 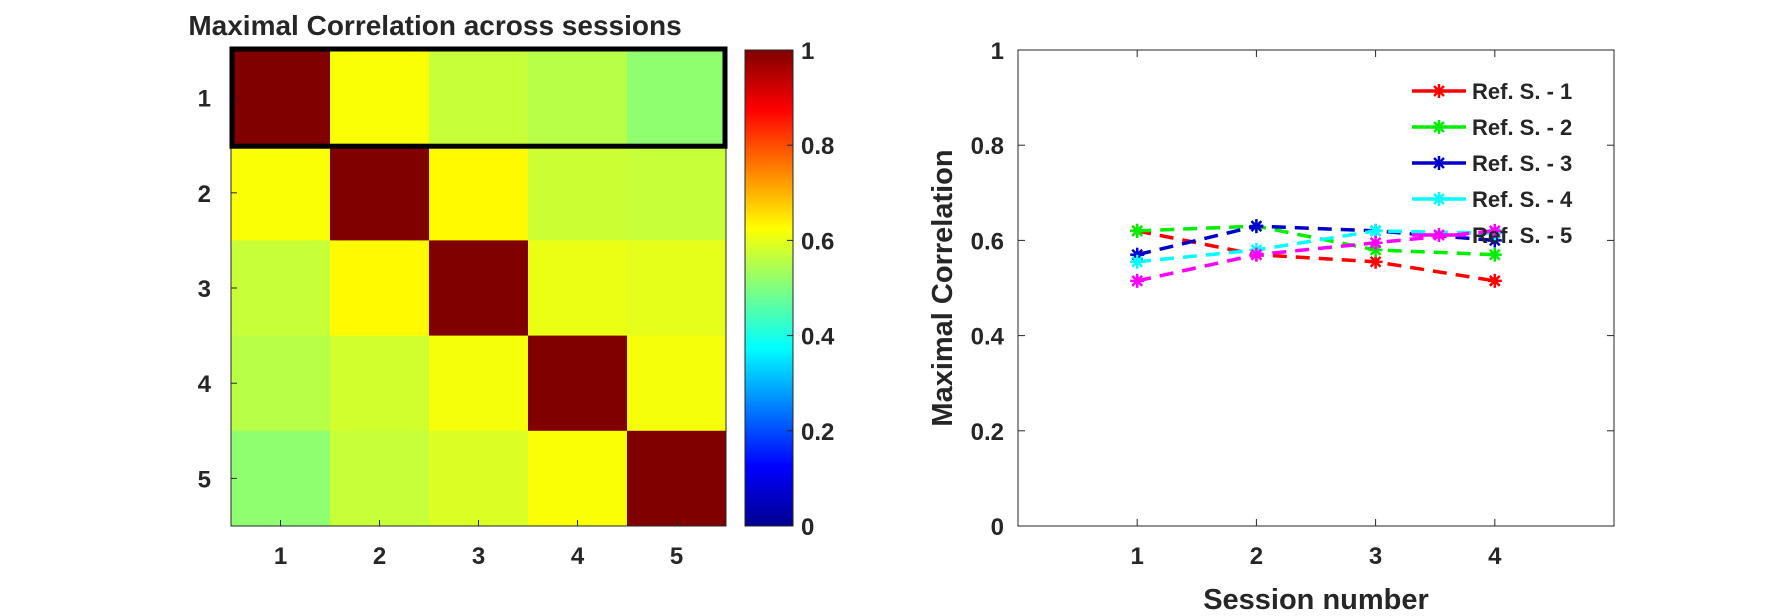 What do you see at coordinates (379, 556) in the screenshot?
I see `heatmap-x-tick-label: 2` at bounding box center [379, 556].